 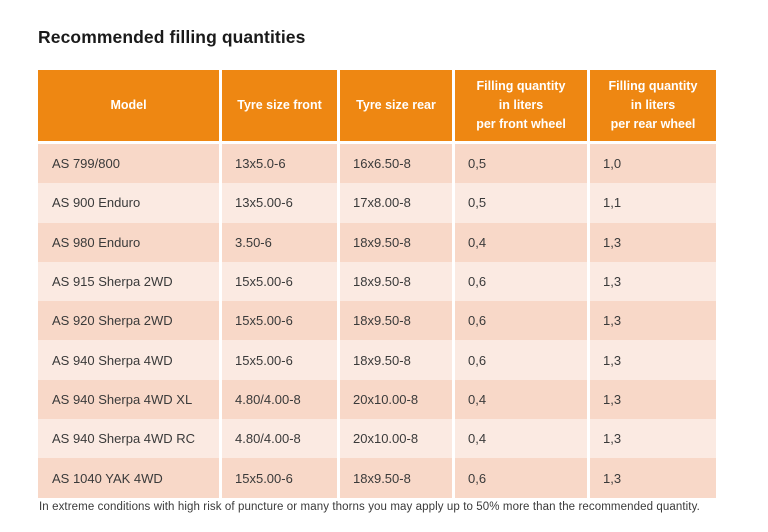 What do you see at coordinates (128, 399) in the screenshot?
I see `table-cell-model: AS 940 Sherpa 4WD XL` at bounding box center [128, 399].